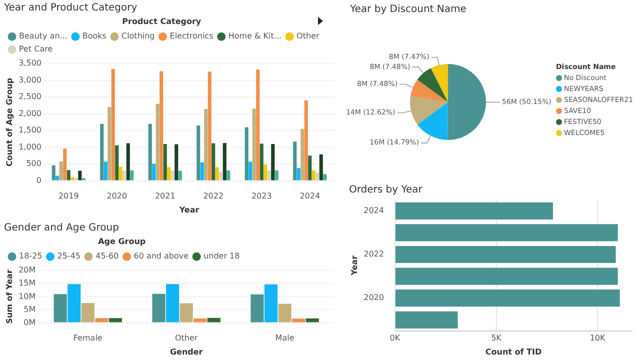 This screenshot has width=640, height=360. Describe the element at coordinates (138, 36) in the screenshot. I see `legend-label: Clothing` at that location.